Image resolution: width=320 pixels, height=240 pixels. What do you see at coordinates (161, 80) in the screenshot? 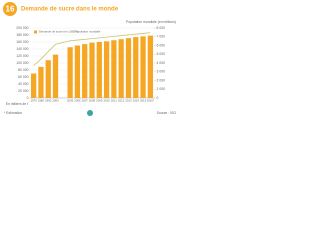
I see `y2-tick-label: 2 000` at bounding box center [161, 80].